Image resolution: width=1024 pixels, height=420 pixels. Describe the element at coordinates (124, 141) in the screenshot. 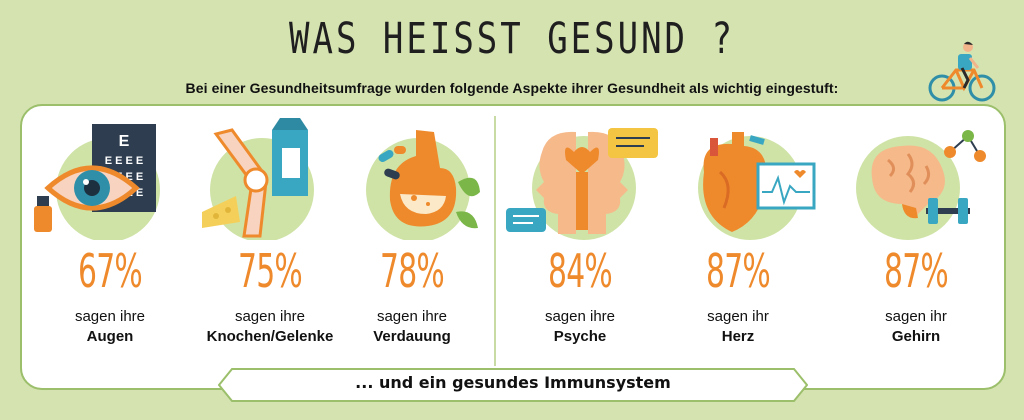

I see `eye-chart-letter: E` at that location.